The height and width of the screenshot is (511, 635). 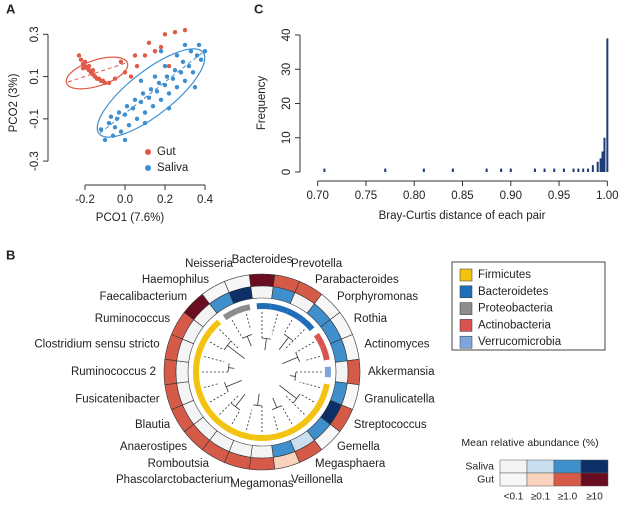 I want to click on genus-label: Granulicatella, so click(x=399, y=399).